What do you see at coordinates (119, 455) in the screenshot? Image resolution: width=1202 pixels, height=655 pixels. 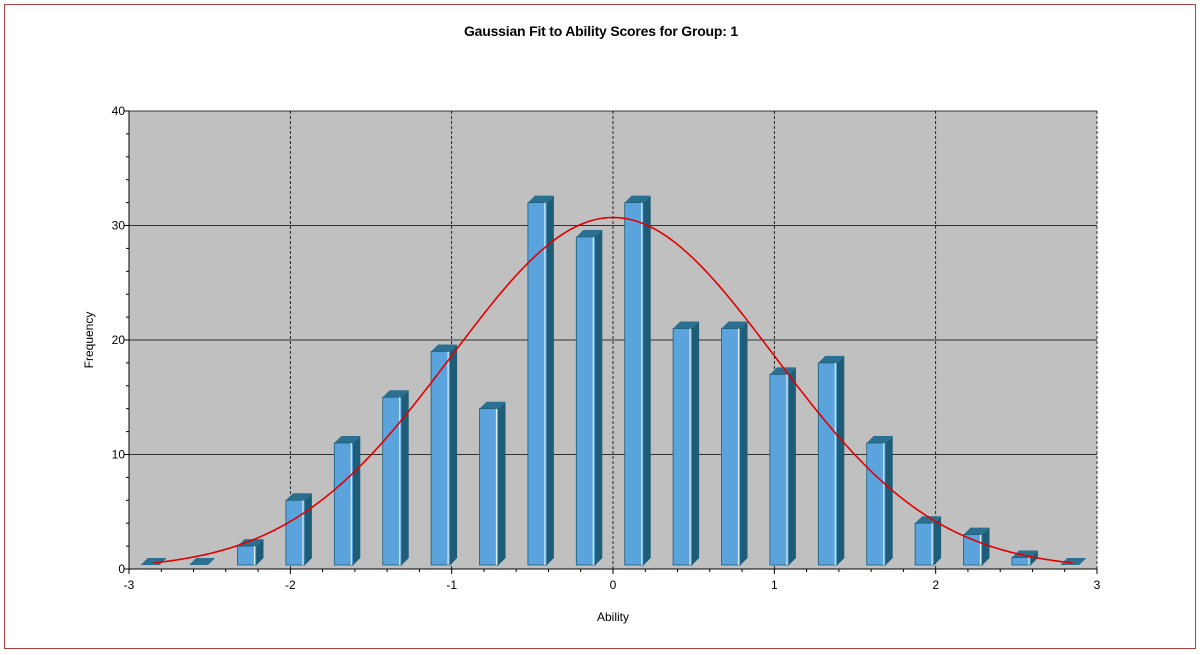 I see `y-tick-label: 10` at bounding box center [119, 455].